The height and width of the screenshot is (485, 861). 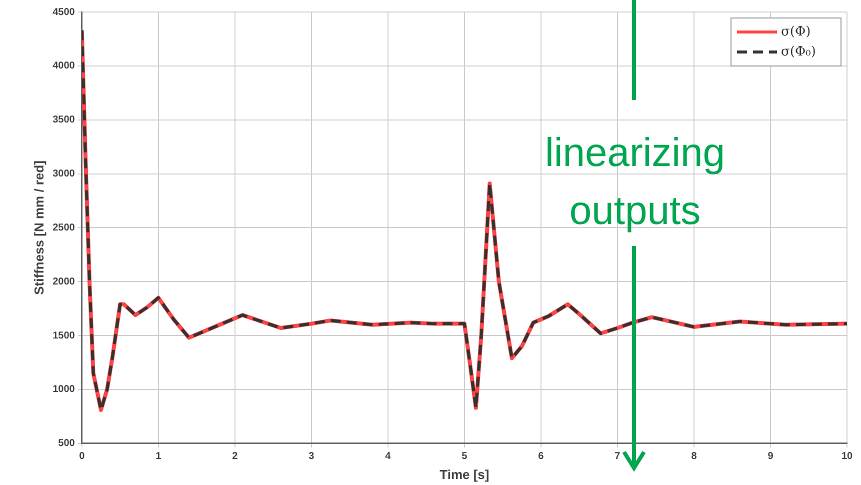 I want to click on x-tick-label: 3, so click(x=311, y=456).